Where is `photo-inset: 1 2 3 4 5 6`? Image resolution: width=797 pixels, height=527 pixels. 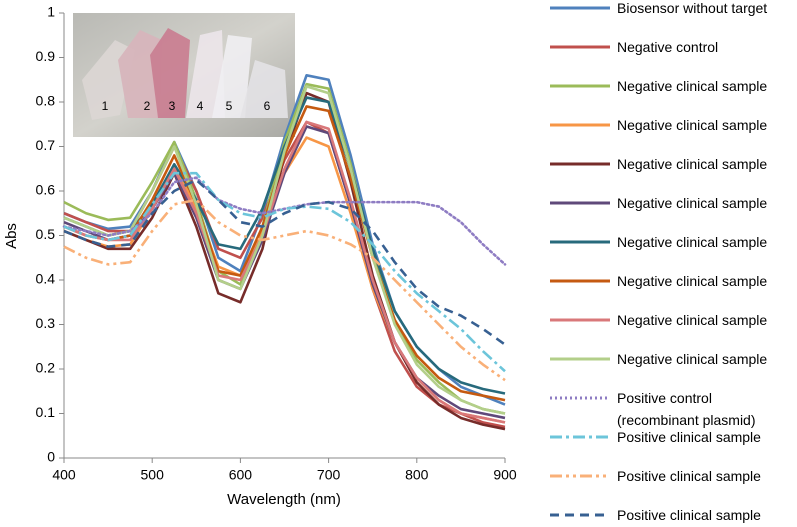 photo-inset: 1 2 3 4 5 6 is located at coordinates (184, 75).